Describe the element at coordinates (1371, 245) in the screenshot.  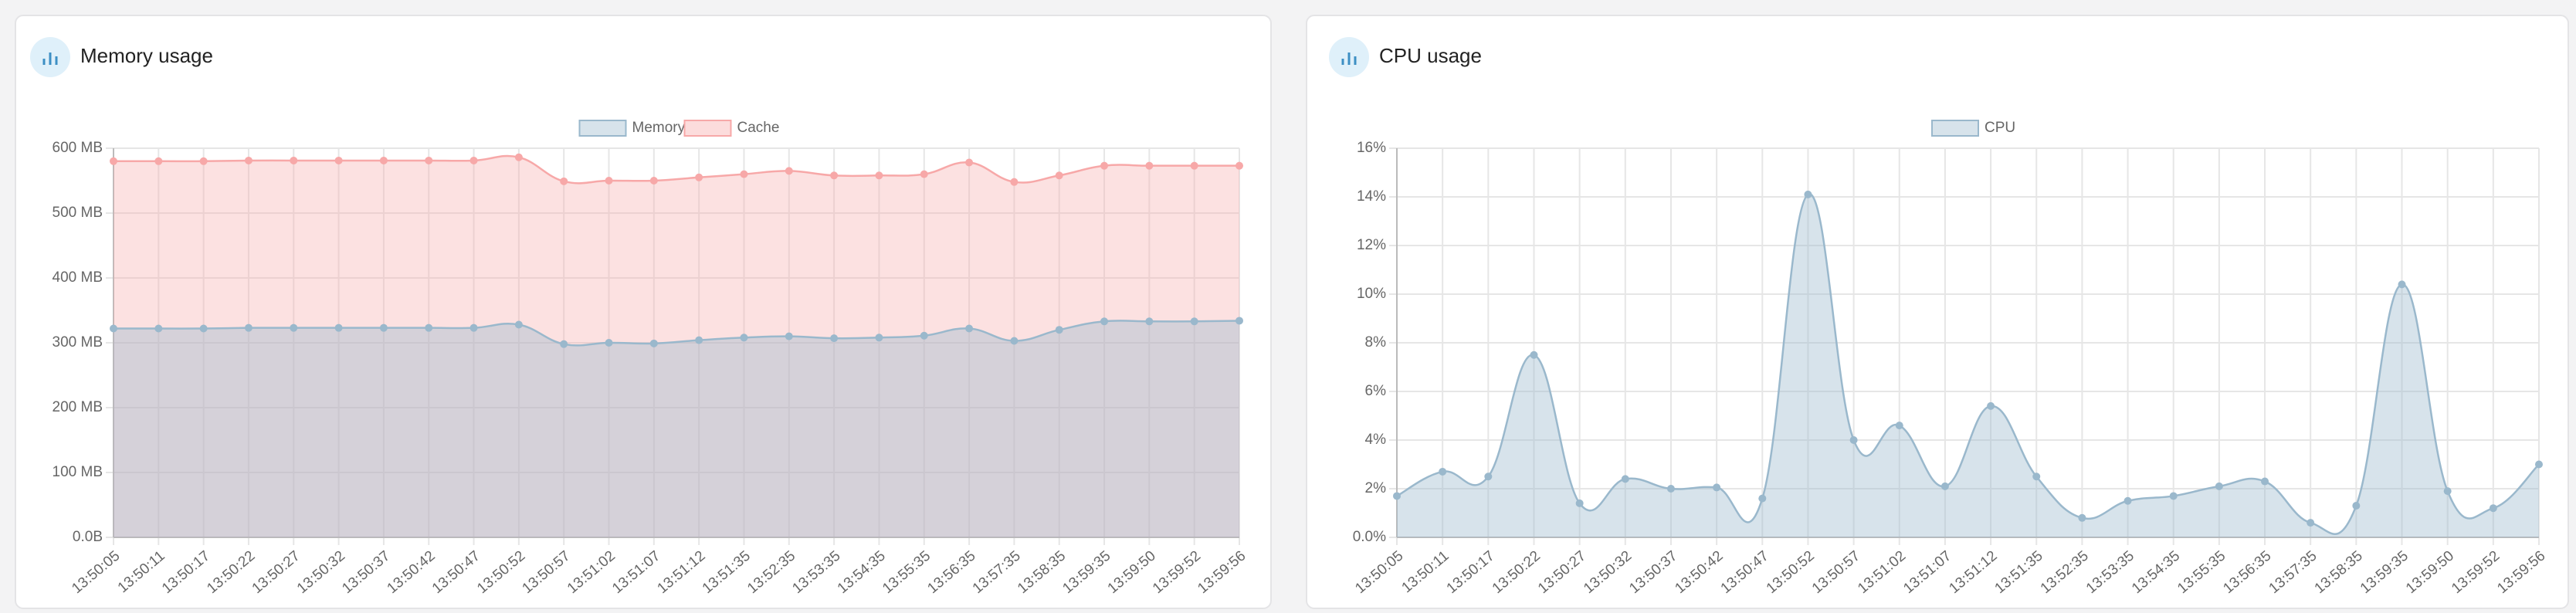
I see `y-tick-label: 12%` at that location.